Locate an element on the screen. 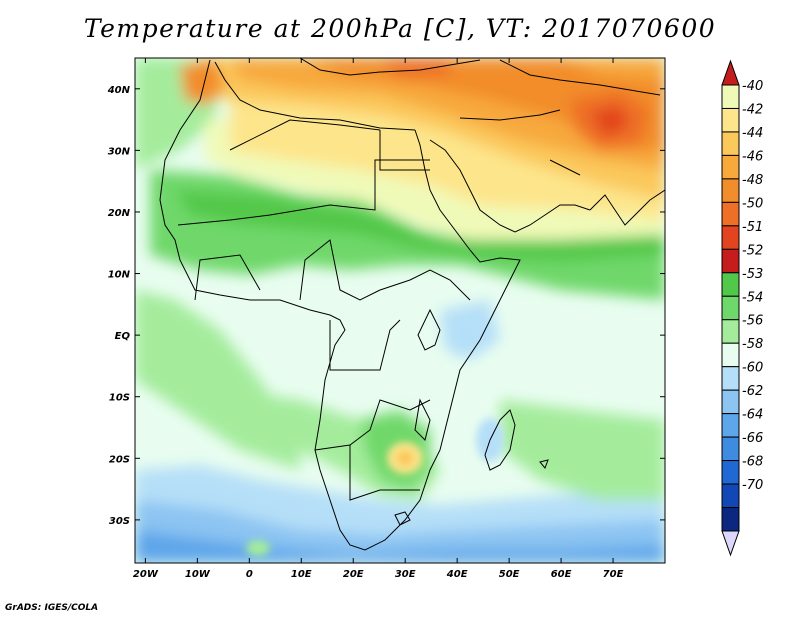  colorbar-label: -70 is located at coordinates (752, 485).